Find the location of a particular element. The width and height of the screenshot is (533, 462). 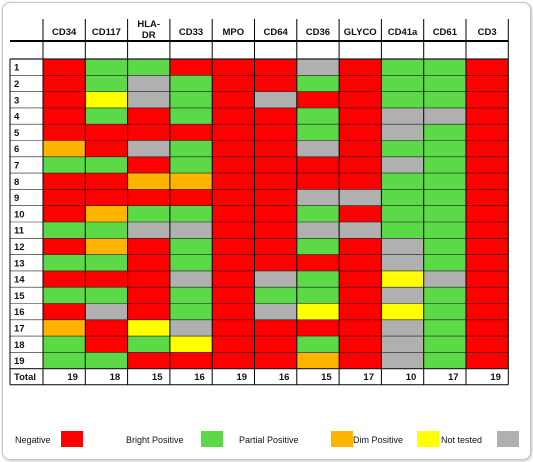

cell-row3-hladr is located at coordinates (148, 99).